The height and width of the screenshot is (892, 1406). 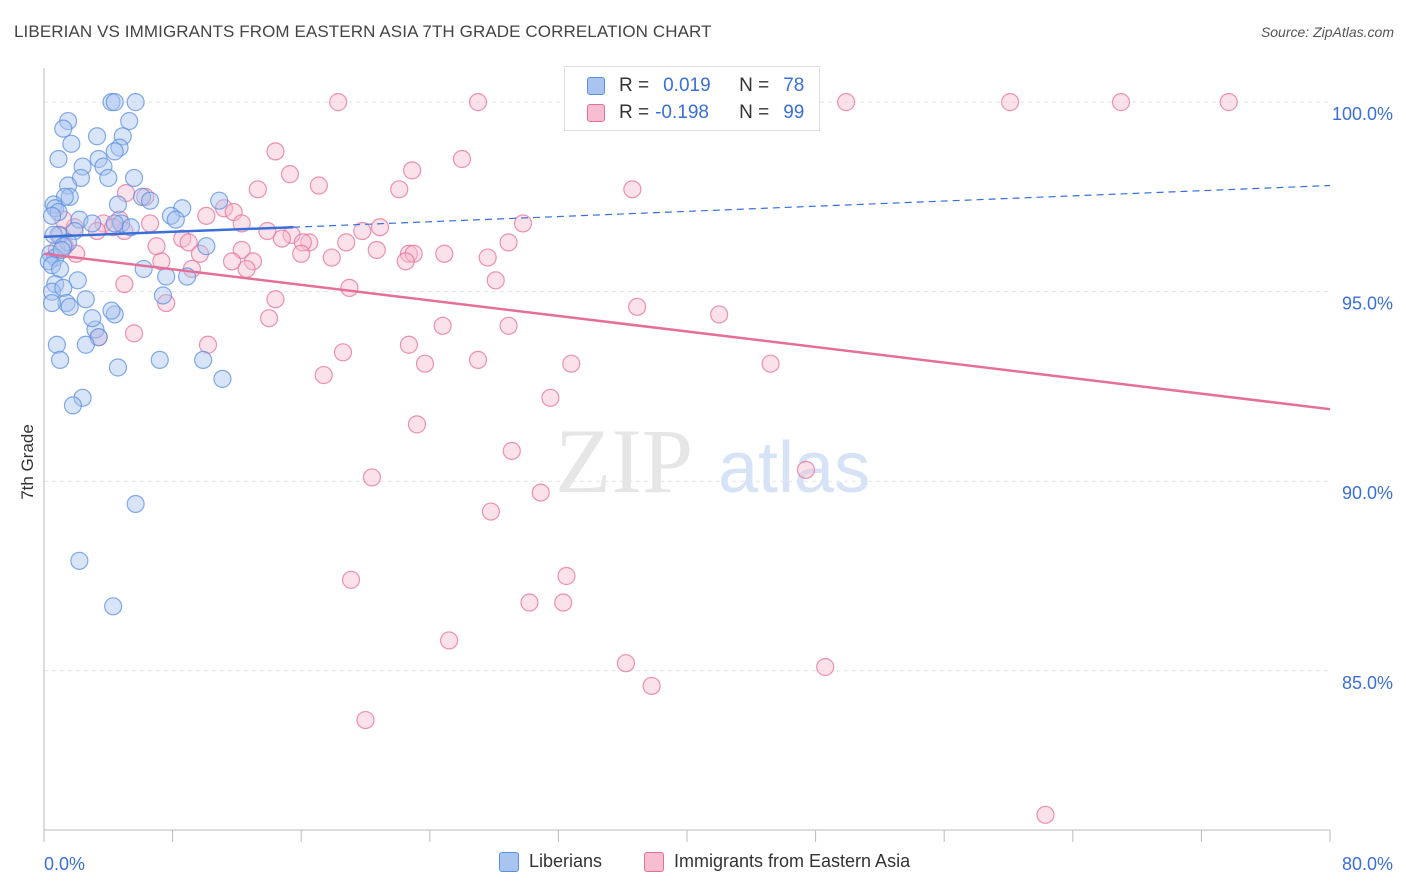 I want to click on legend-swatch-eastern-asia, so click(x=596, y=113).